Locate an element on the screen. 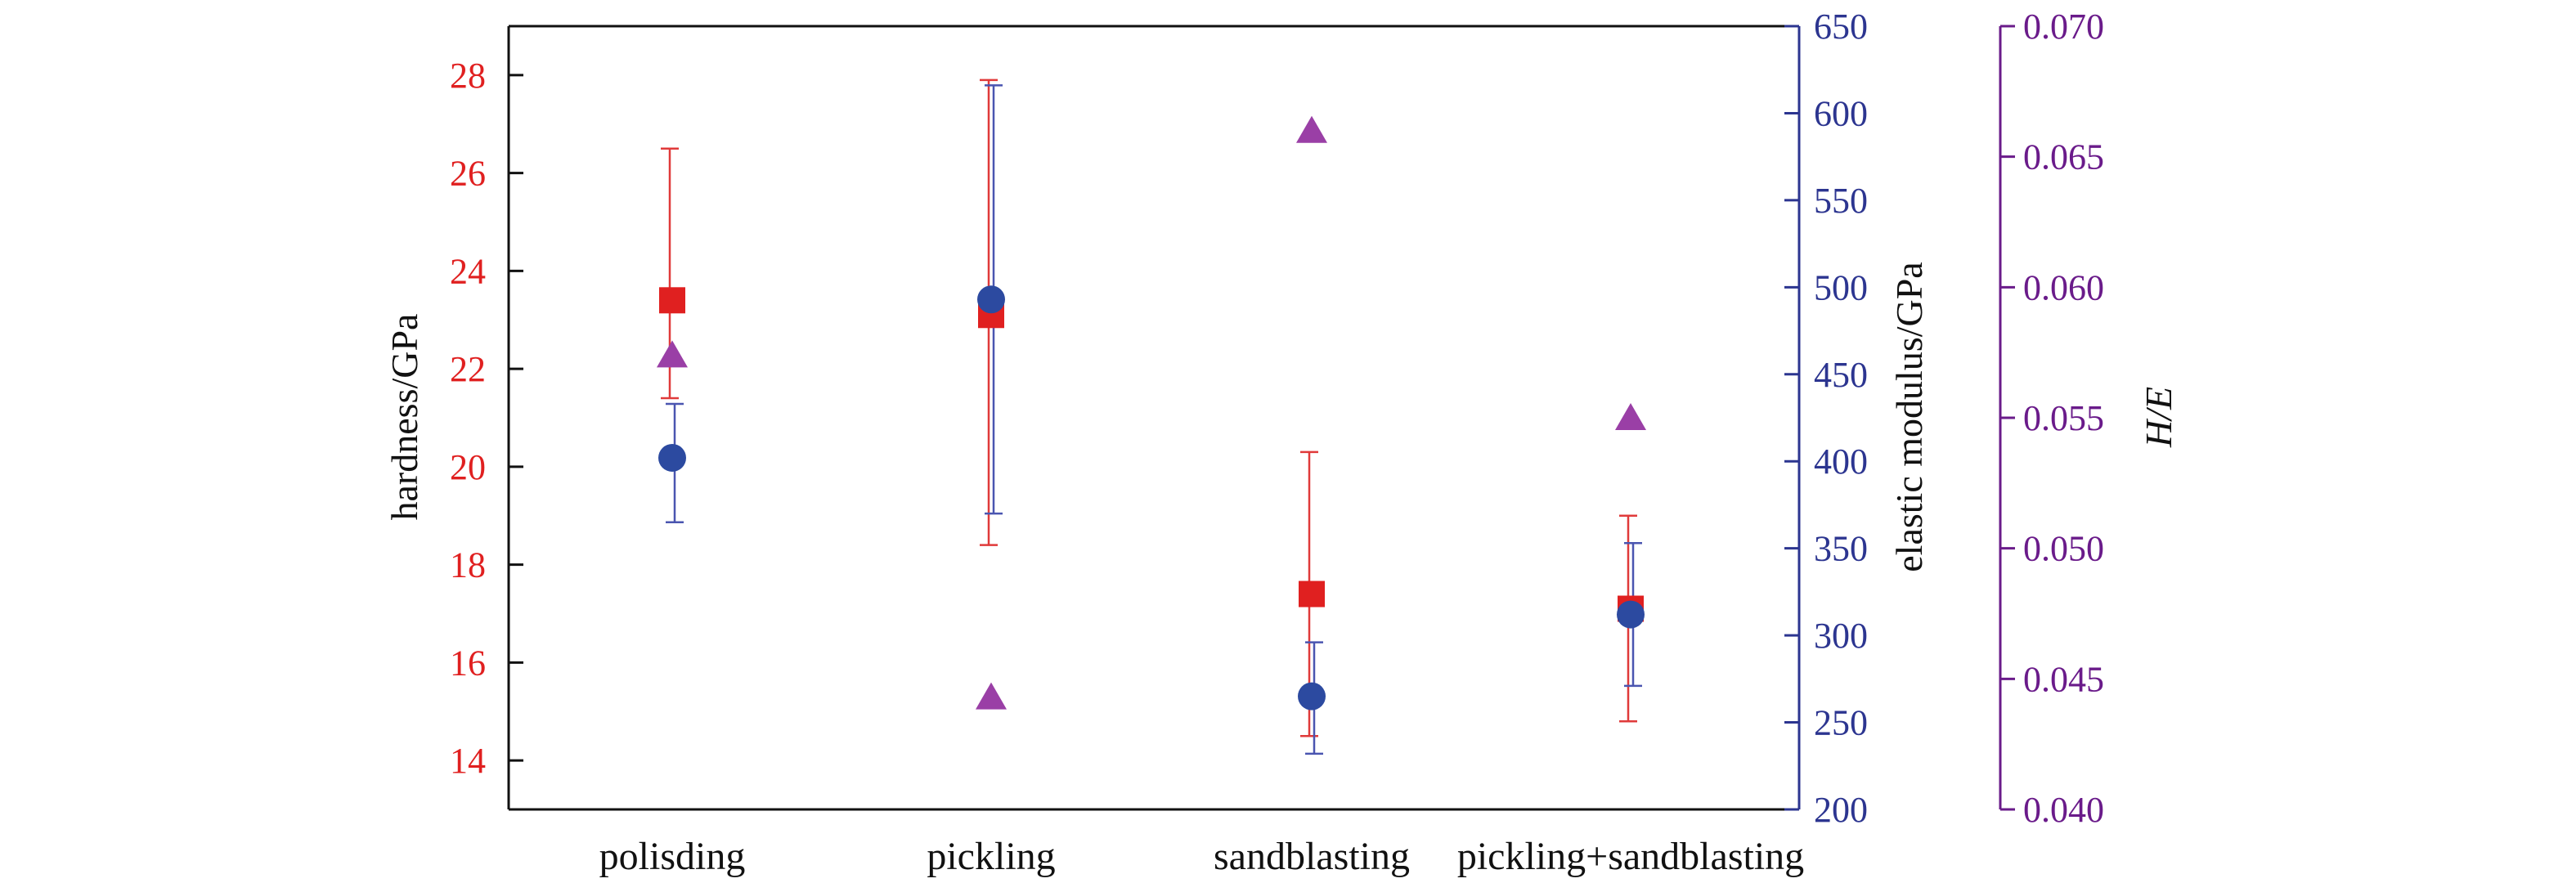 This screenshot has width=2576, height=883. hardness-tick-label: 22 is located at coordinates (468, 369).